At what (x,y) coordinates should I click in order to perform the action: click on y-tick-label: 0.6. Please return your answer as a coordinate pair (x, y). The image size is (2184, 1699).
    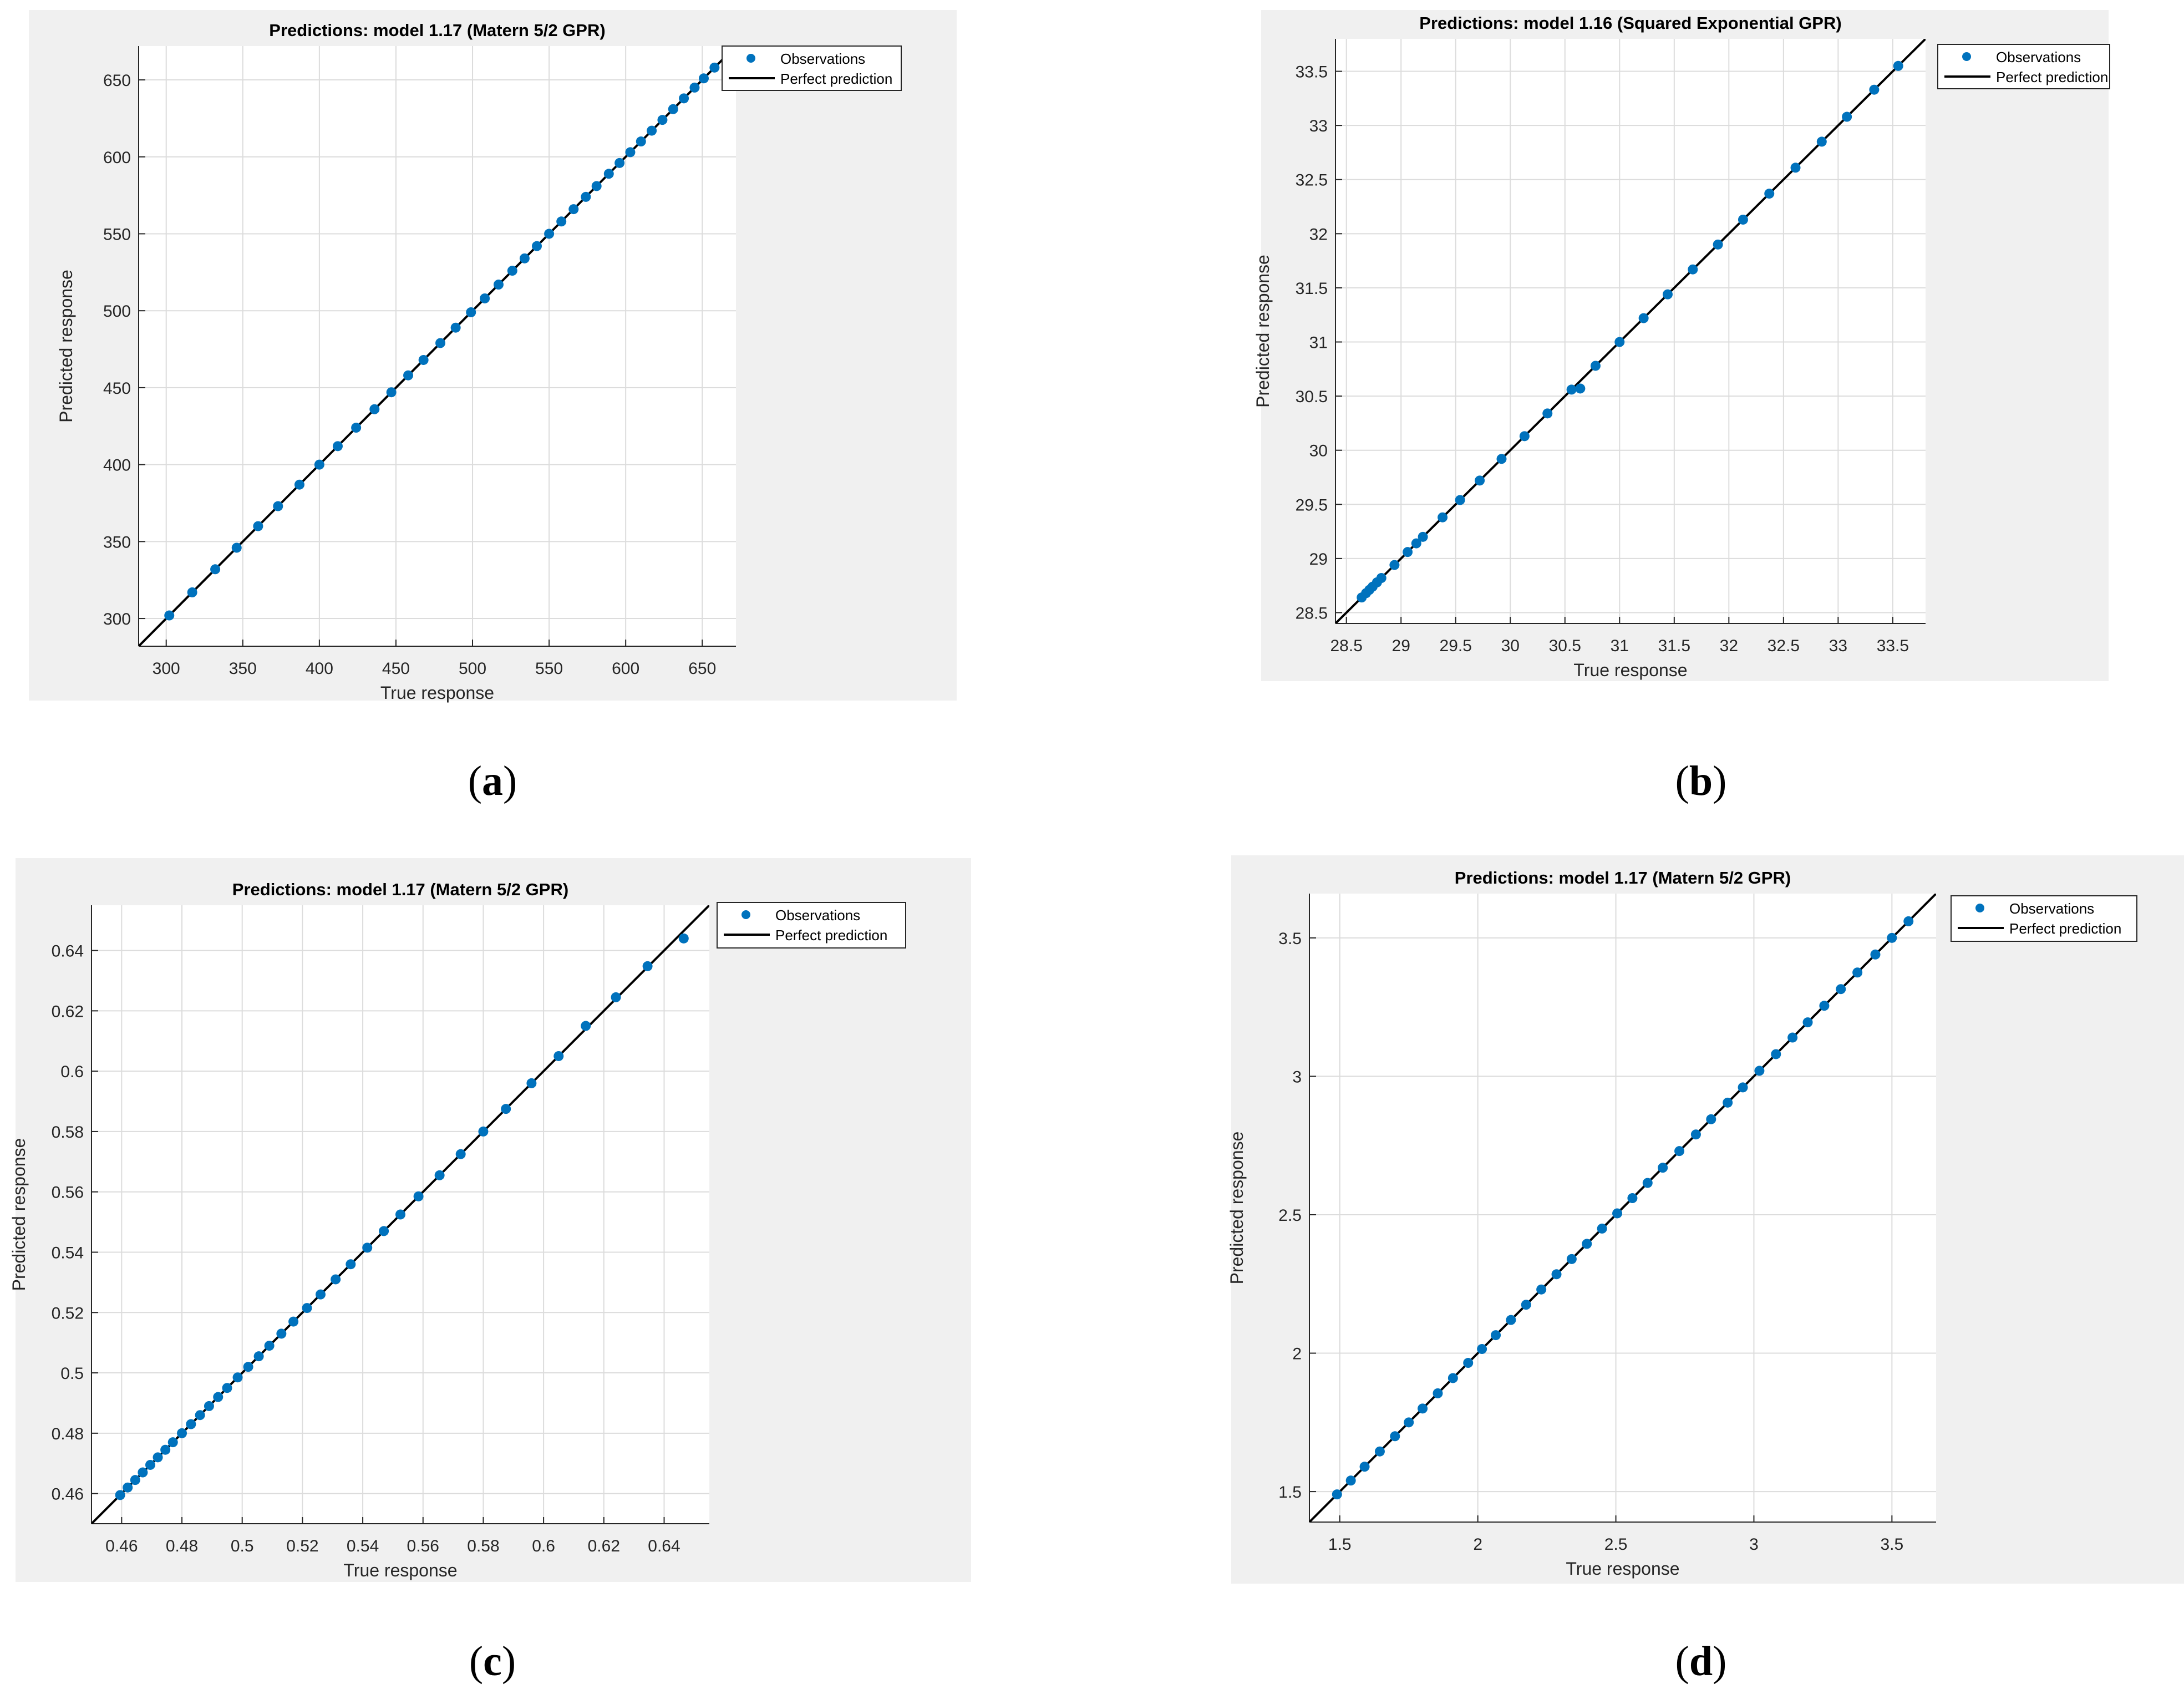
    Looking at the image, I should click on (72, 1072).